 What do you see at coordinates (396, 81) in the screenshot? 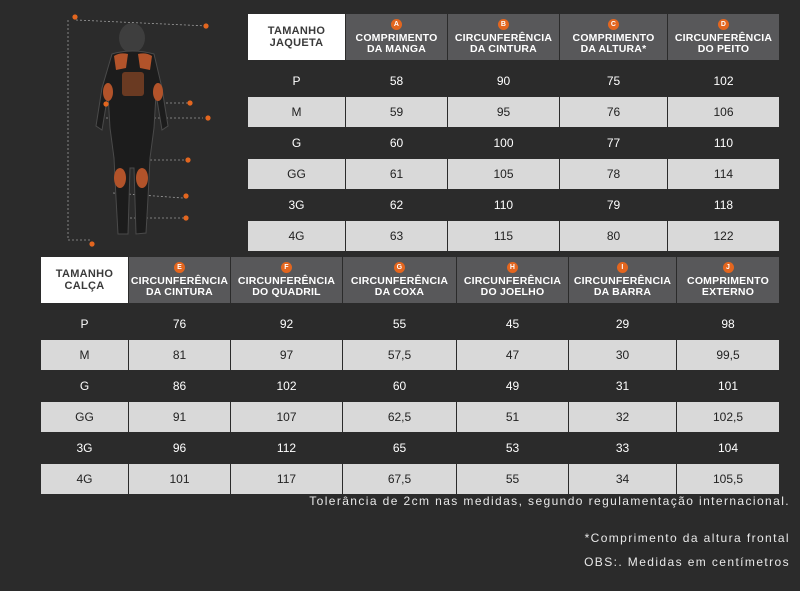
I see `value-cell: 58` at bounding box center [396, 81].